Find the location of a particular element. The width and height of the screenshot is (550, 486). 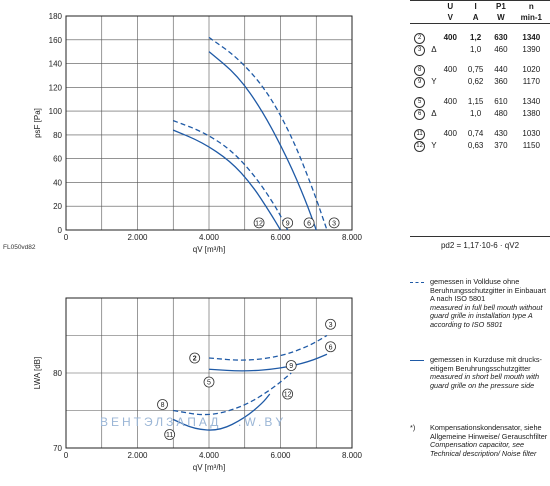

connection-type: Y is located at coordinates (434, 145).